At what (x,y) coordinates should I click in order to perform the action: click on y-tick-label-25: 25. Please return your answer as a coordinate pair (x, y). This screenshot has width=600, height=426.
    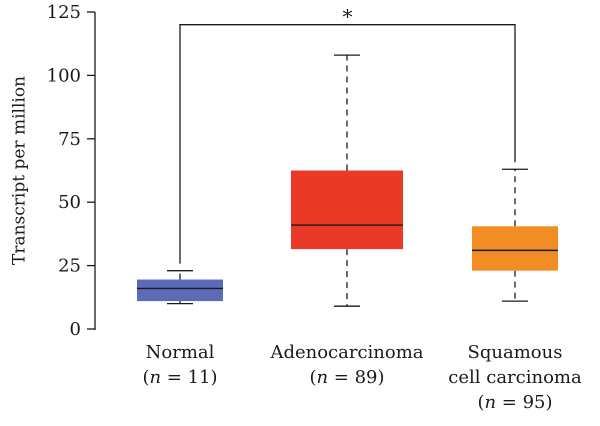
    Looking at the image, I should click on (69, 266).